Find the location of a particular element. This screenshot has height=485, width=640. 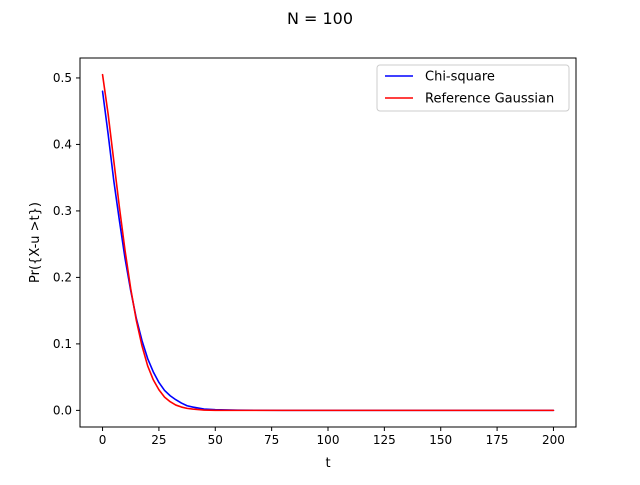

y-tick-label: 0.1 is located at coordinates (62, 344).